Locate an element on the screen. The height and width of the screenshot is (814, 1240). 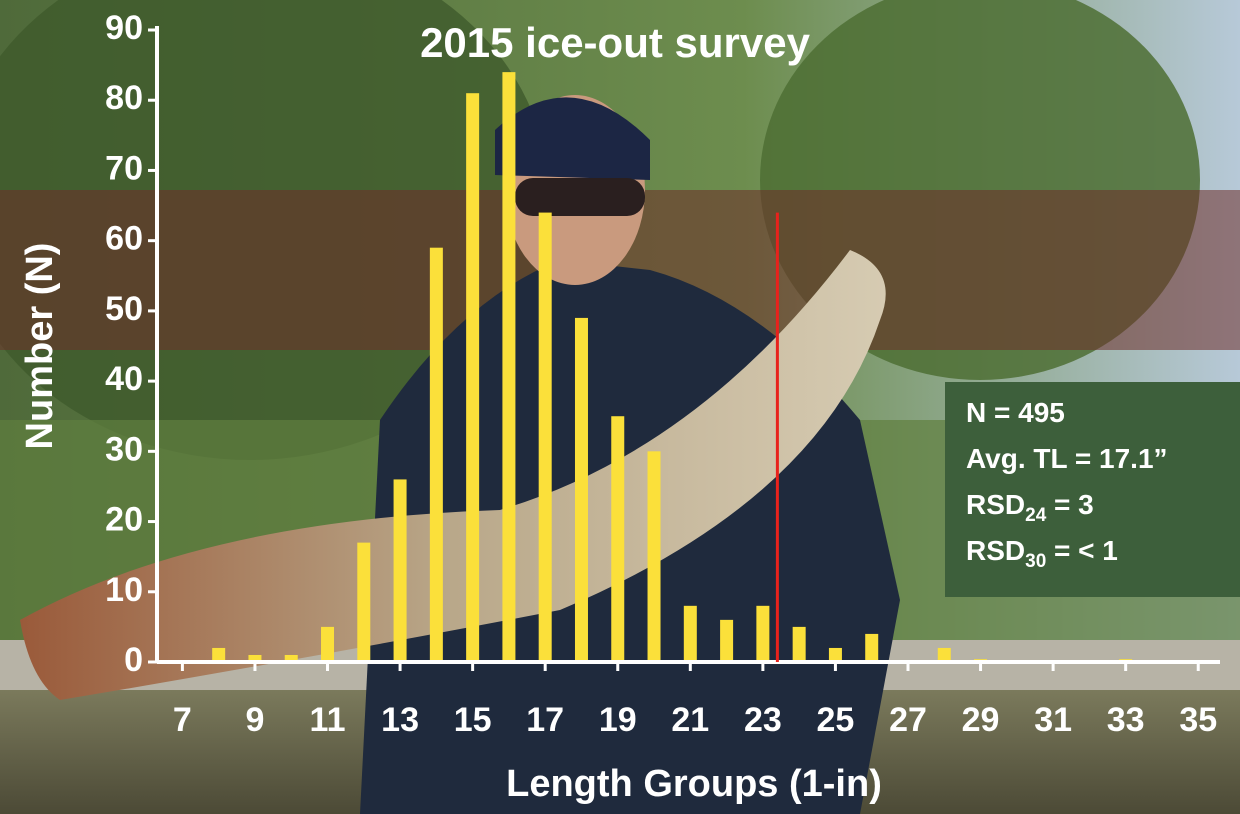
annotation-text: Avg. TL = 17.1” is located at coordinates (1067, 458).